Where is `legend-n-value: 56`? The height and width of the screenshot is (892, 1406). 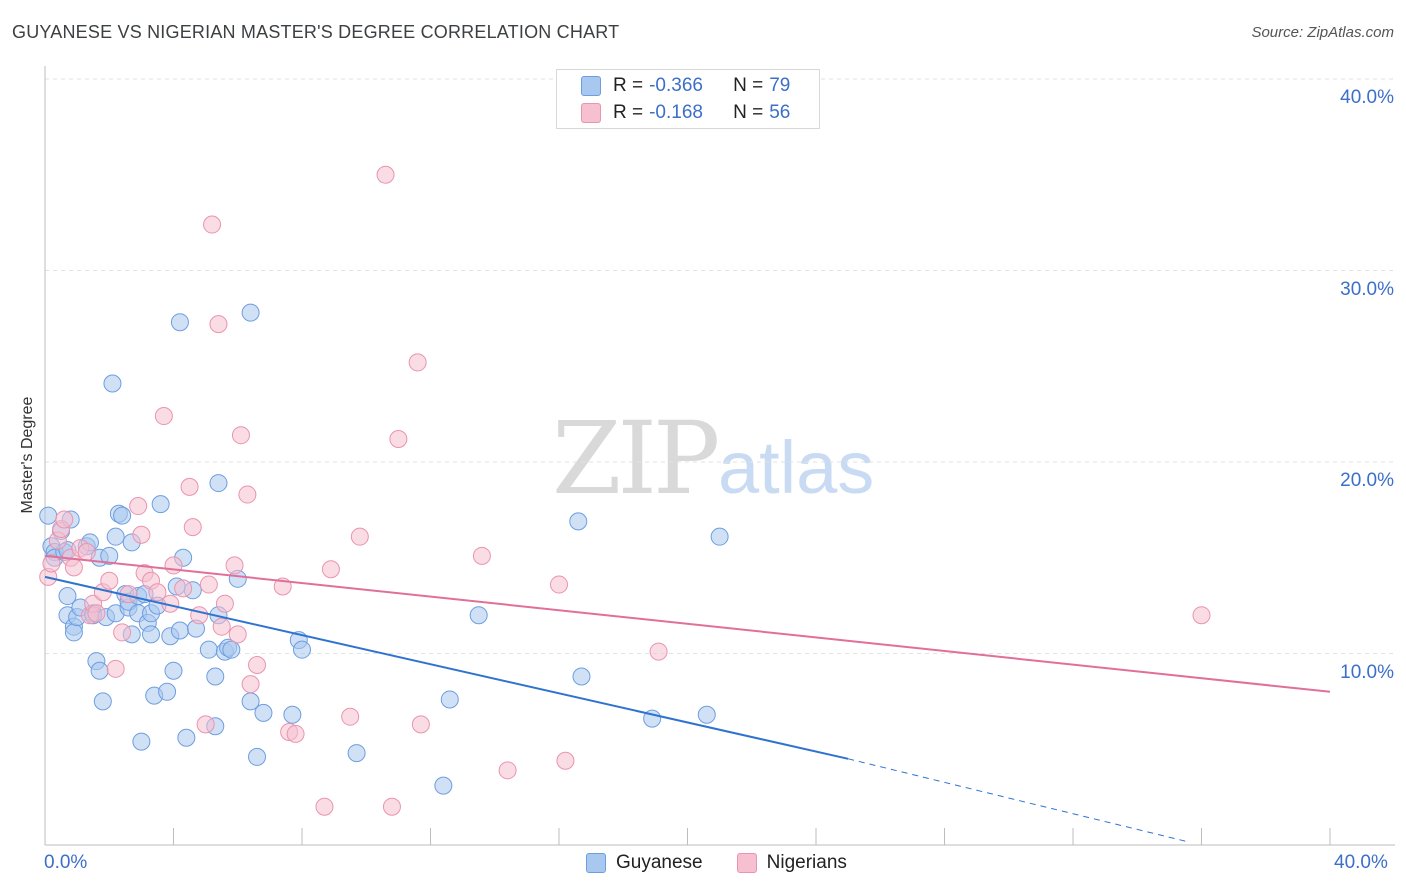 legend-n-value: 56 is located at coordinates (780, 112).